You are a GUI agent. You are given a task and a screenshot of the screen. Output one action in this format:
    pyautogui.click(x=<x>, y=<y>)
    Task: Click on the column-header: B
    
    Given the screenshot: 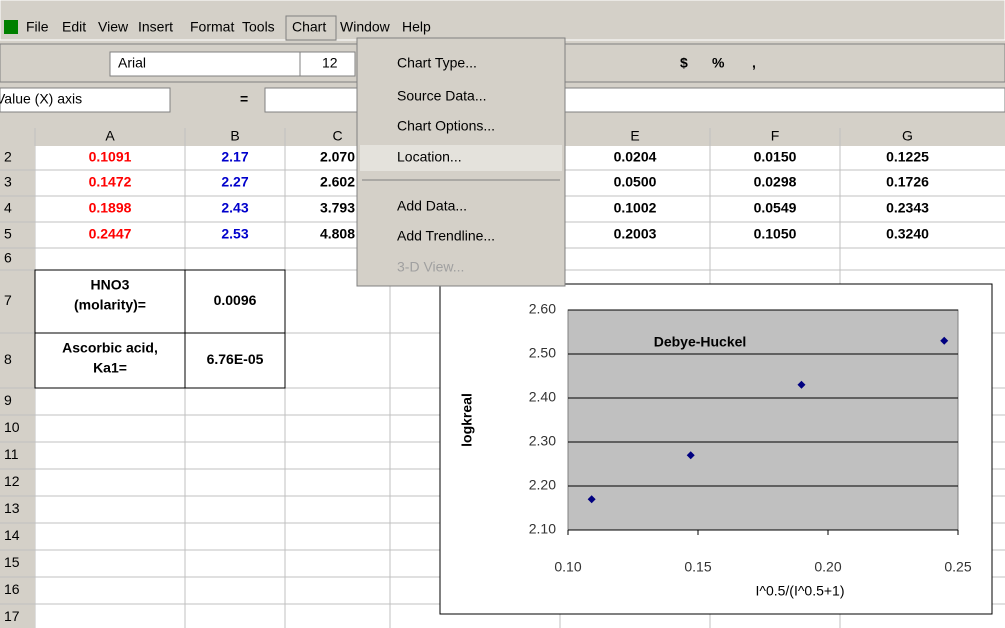 What is the action you would take?
    pyautogui.click(x=234, y=136)
    